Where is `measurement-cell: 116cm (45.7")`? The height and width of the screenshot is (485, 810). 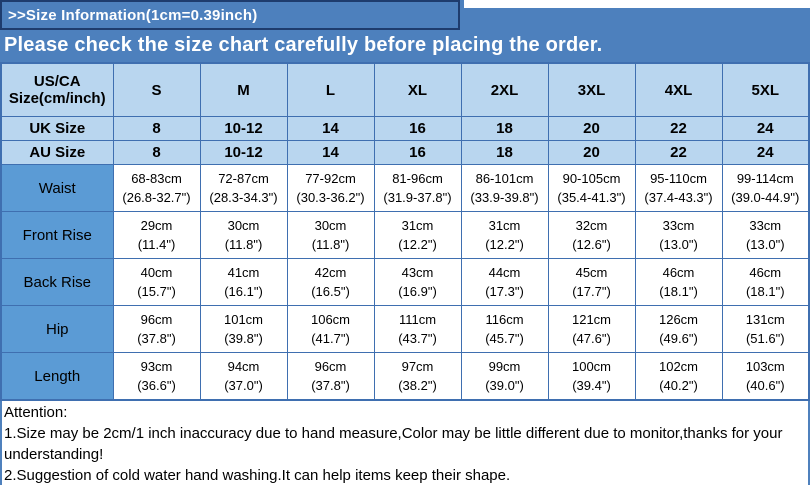
measurement-cell: 116cm (45.7") is located at coordinates (504, 329).